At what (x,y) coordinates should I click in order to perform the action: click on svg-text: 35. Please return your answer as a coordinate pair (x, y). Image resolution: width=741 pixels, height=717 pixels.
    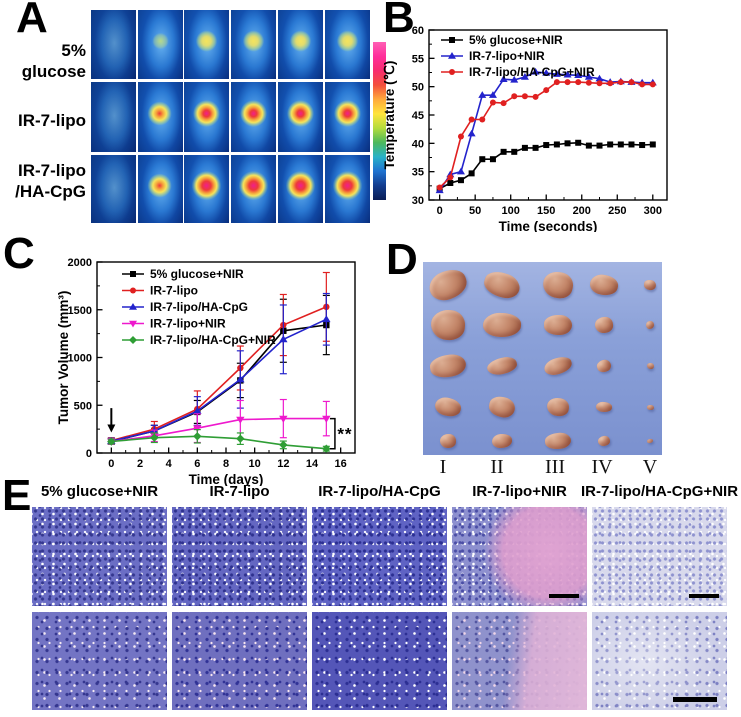
    Looking at the image, I should click on (418, 173).